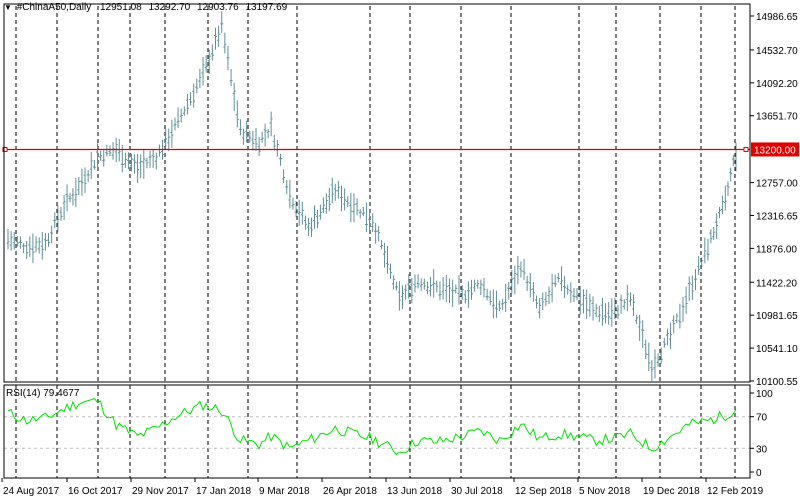 The height and width of the screenshot is (500, 800). I want to click on price-tick-label: 10100.55, so click(777, 382).